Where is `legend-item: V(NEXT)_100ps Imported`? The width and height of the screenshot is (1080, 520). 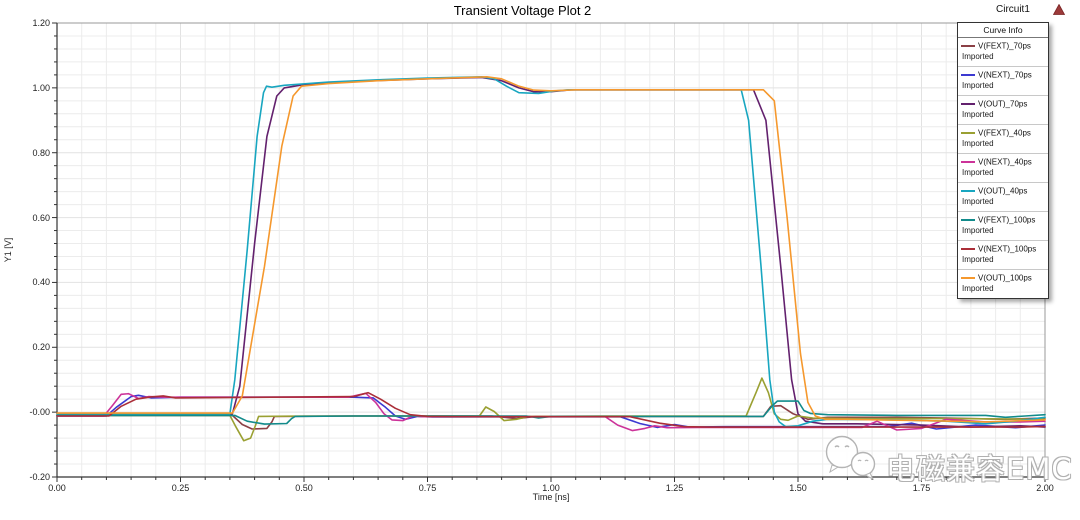 legend-item: V(NEXT)_100ps Imported is located at coordinates (1003, 255).